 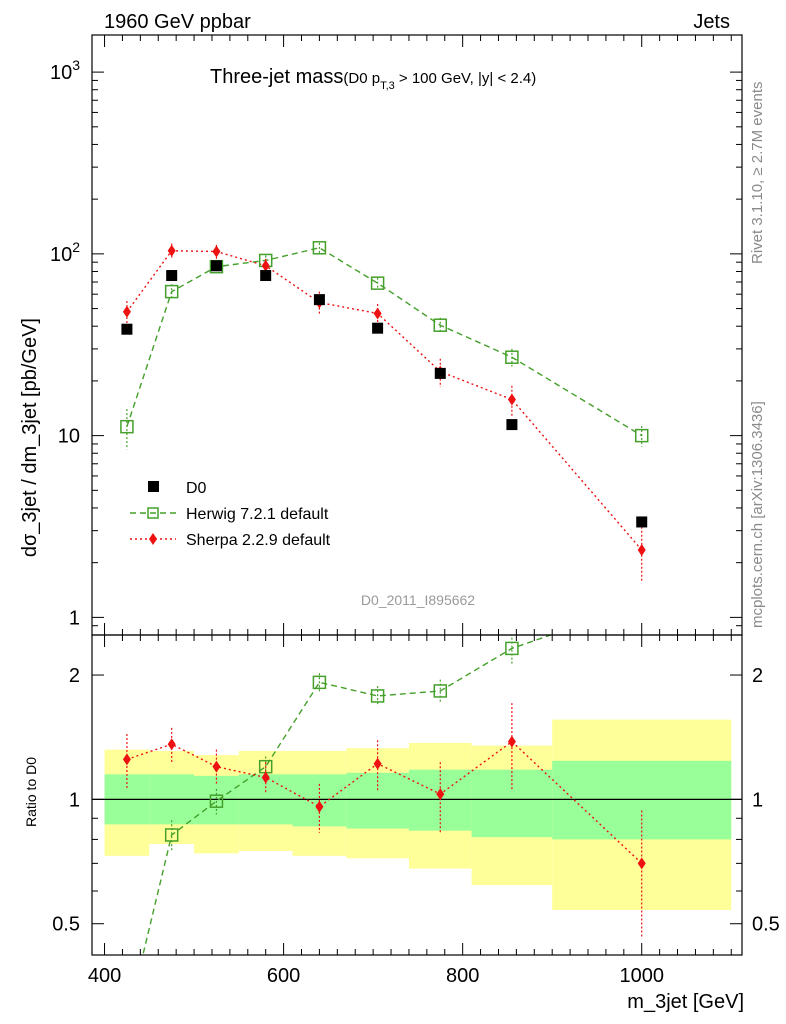 What do you see at coordinates (283, 976) in the screenshot?
I see `x-tick-label: 600` at bounding box center [283, 976].